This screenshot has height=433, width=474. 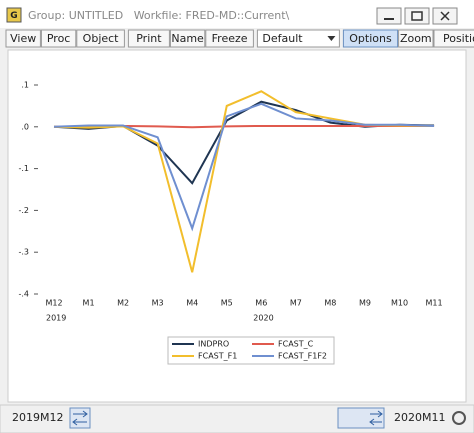 What do you see at coordinates (261, 303) in the screenshot?
I see `x-tick-label: M6` at bounding box center [261, 303].